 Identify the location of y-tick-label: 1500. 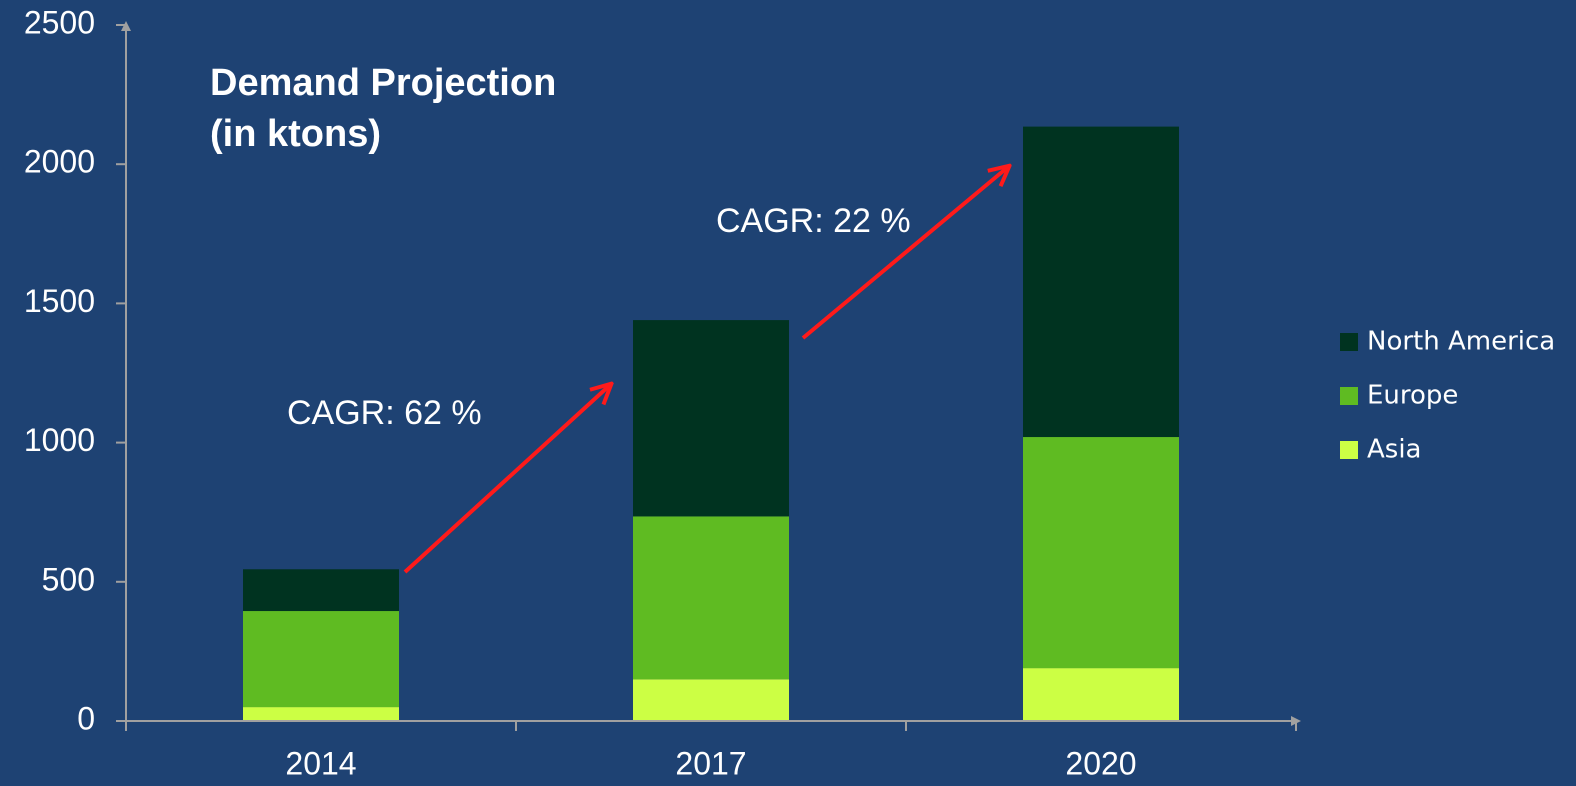
(59, 301).